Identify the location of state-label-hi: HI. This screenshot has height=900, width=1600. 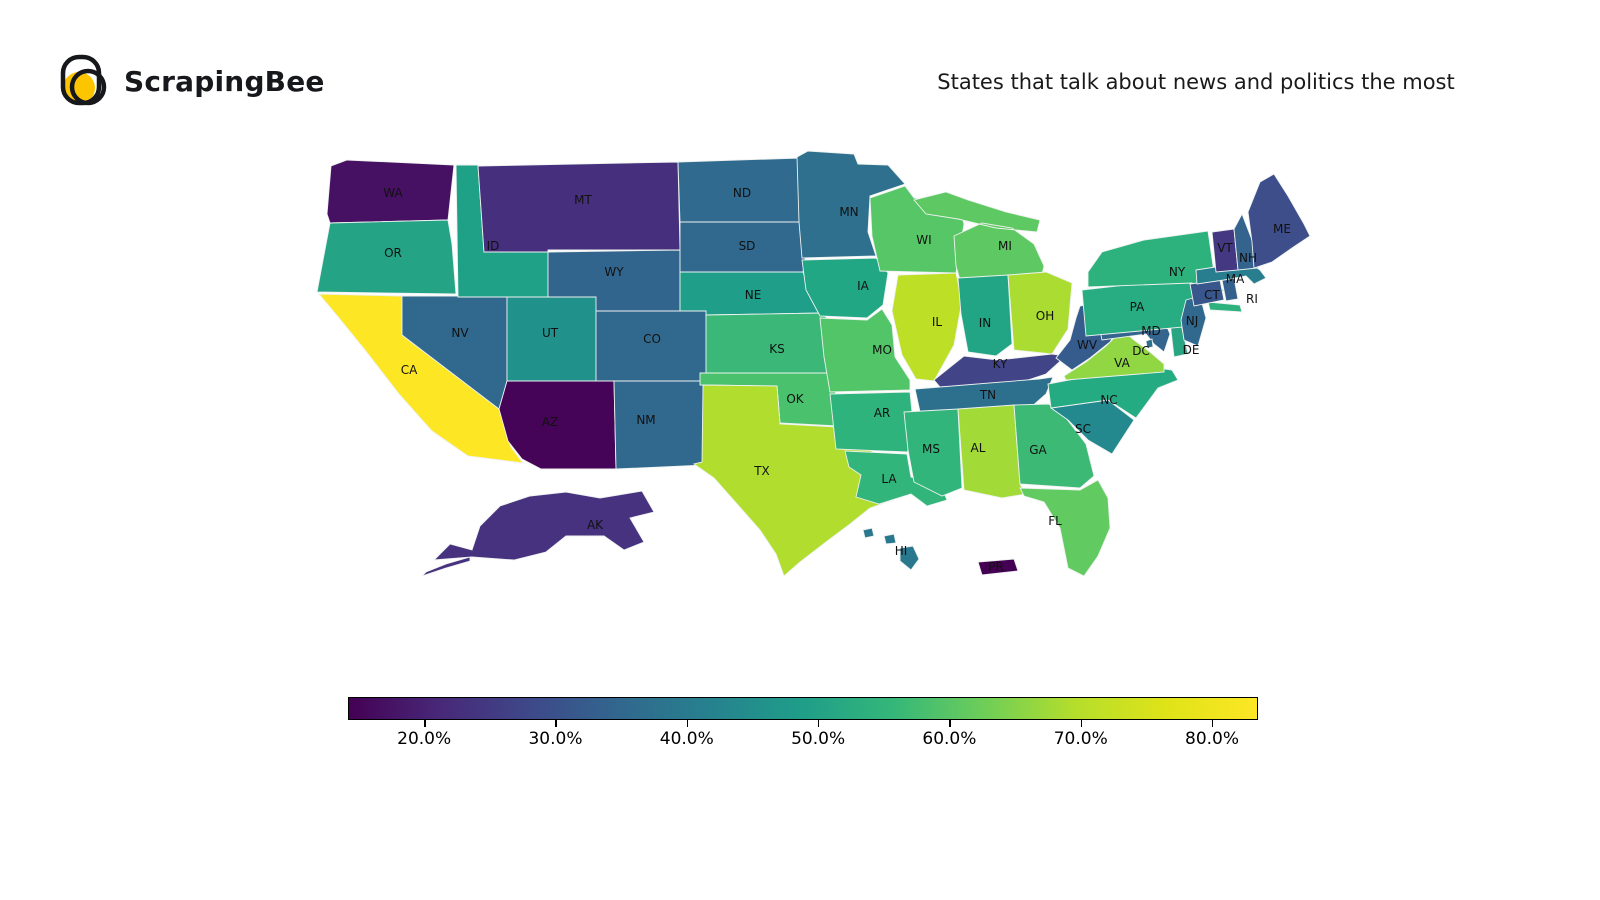
(901, 551).